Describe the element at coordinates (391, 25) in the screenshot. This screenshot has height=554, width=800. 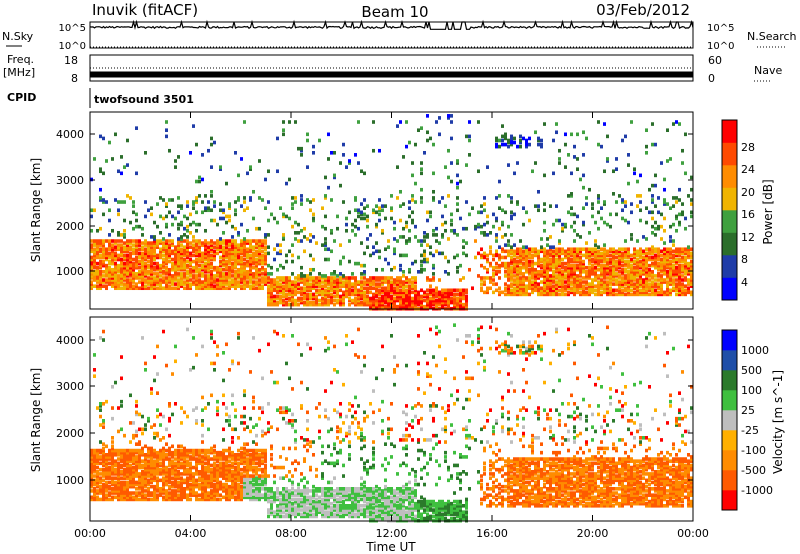
I see `nsky-trace` at that location.